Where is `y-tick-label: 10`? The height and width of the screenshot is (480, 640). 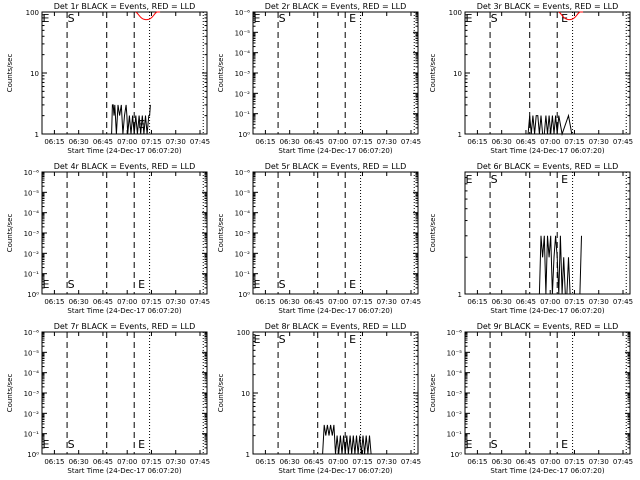
y-tick-label: 10 is located at coordinates (34, 74).